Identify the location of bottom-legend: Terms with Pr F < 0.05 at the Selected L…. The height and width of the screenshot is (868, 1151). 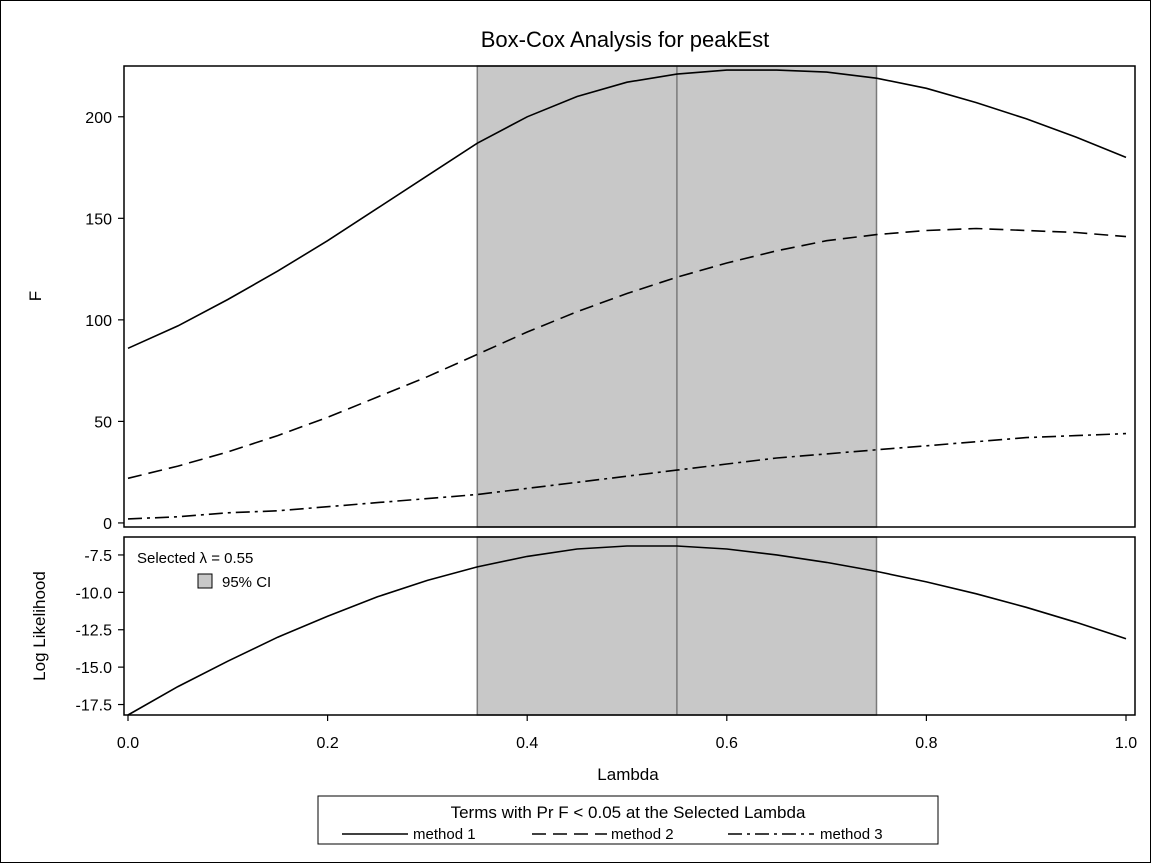
(628, 820).